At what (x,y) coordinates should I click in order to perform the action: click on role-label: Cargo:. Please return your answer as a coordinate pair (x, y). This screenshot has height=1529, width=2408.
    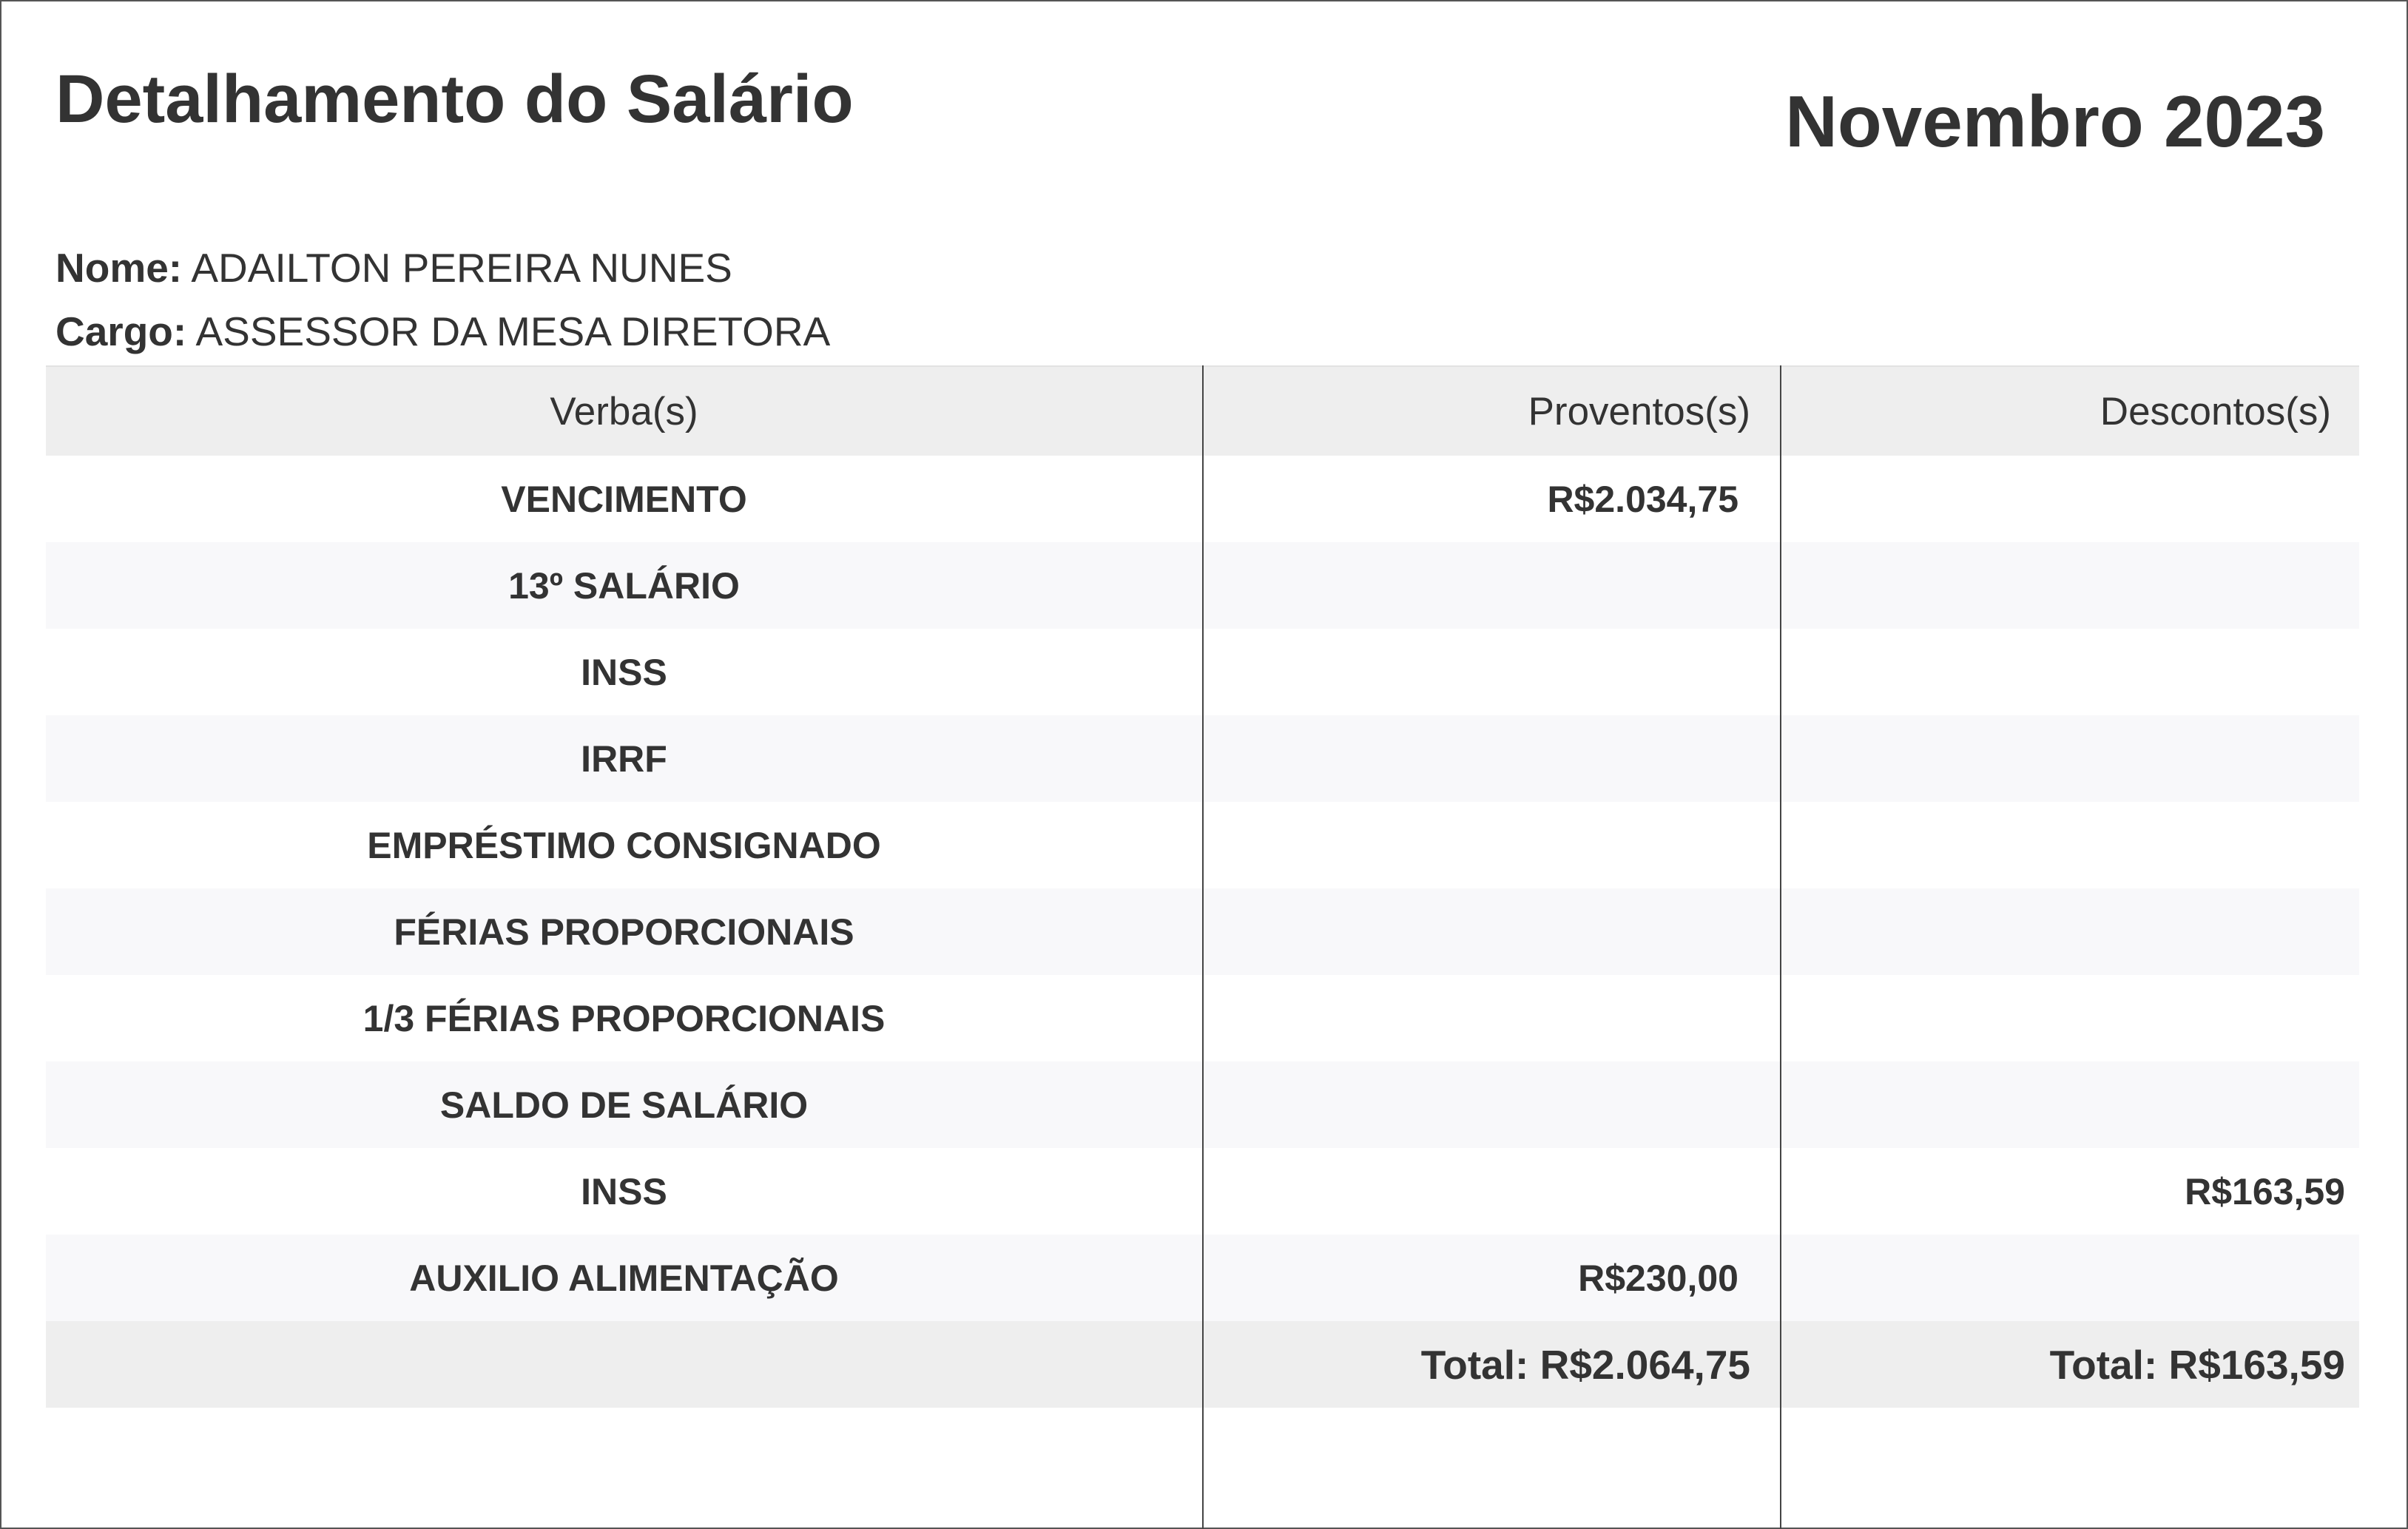
    Looking at the image, I should click on (121, 331).